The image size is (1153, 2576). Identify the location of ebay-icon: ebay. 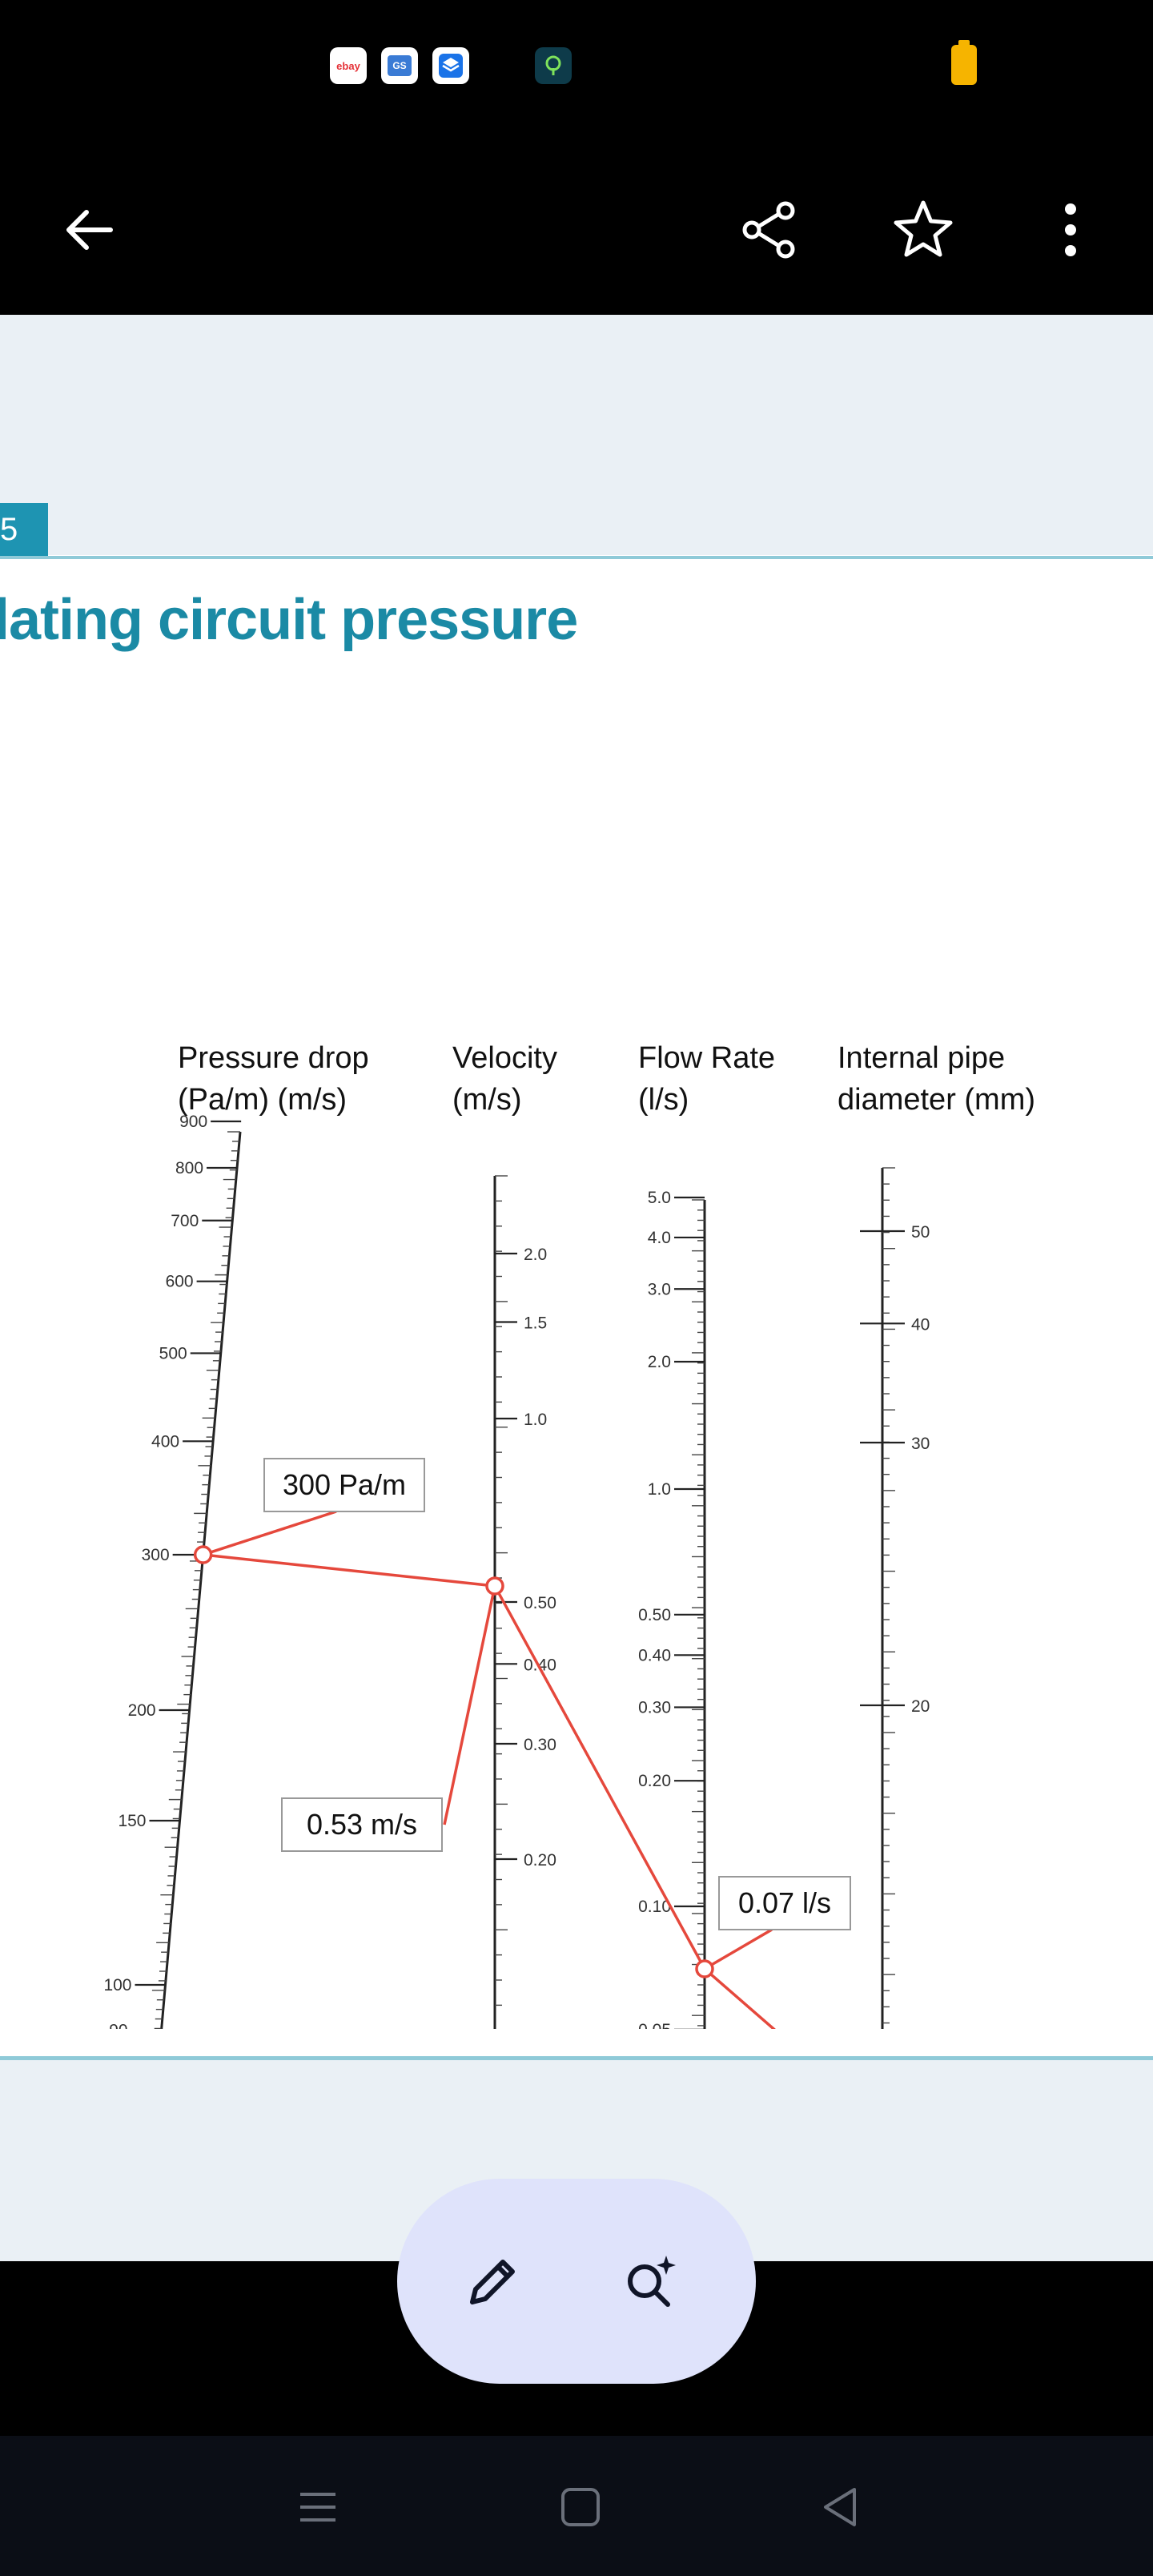
(349, 65).